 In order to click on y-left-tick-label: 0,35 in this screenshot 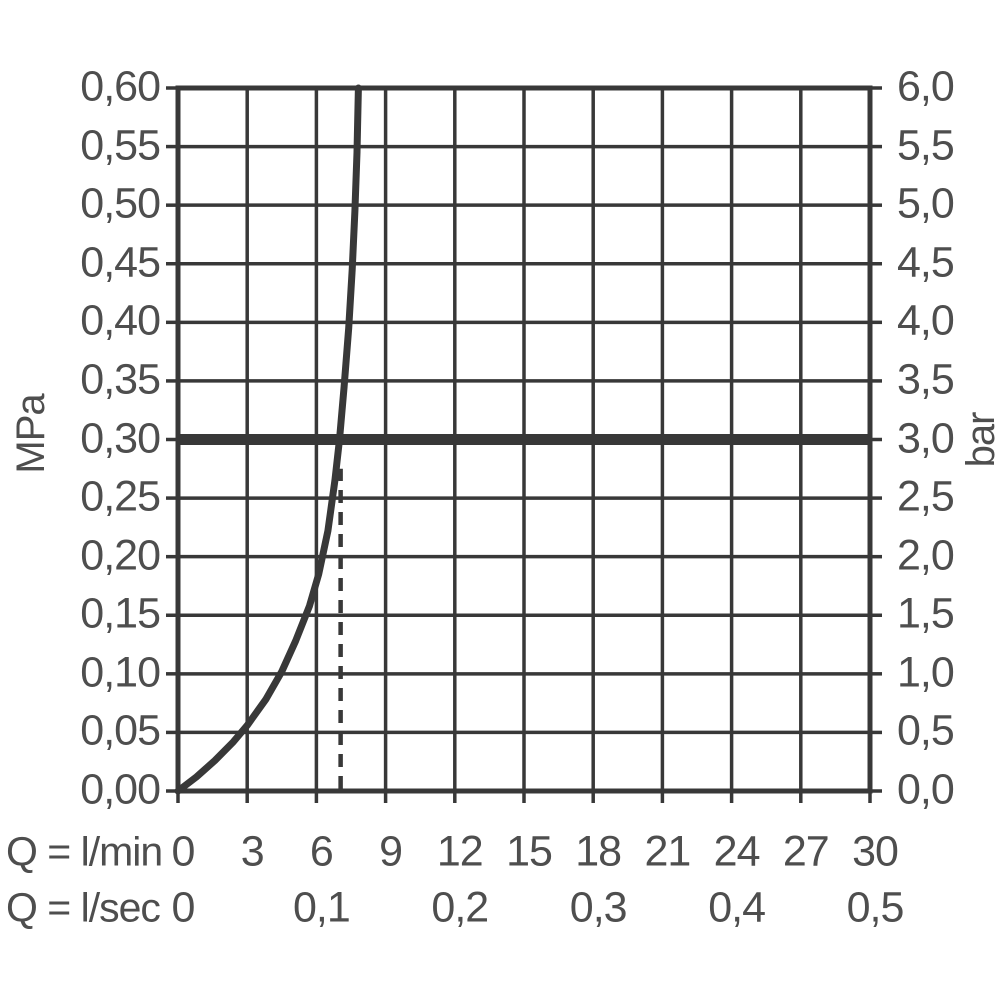, I will do `click(120, 379)`.